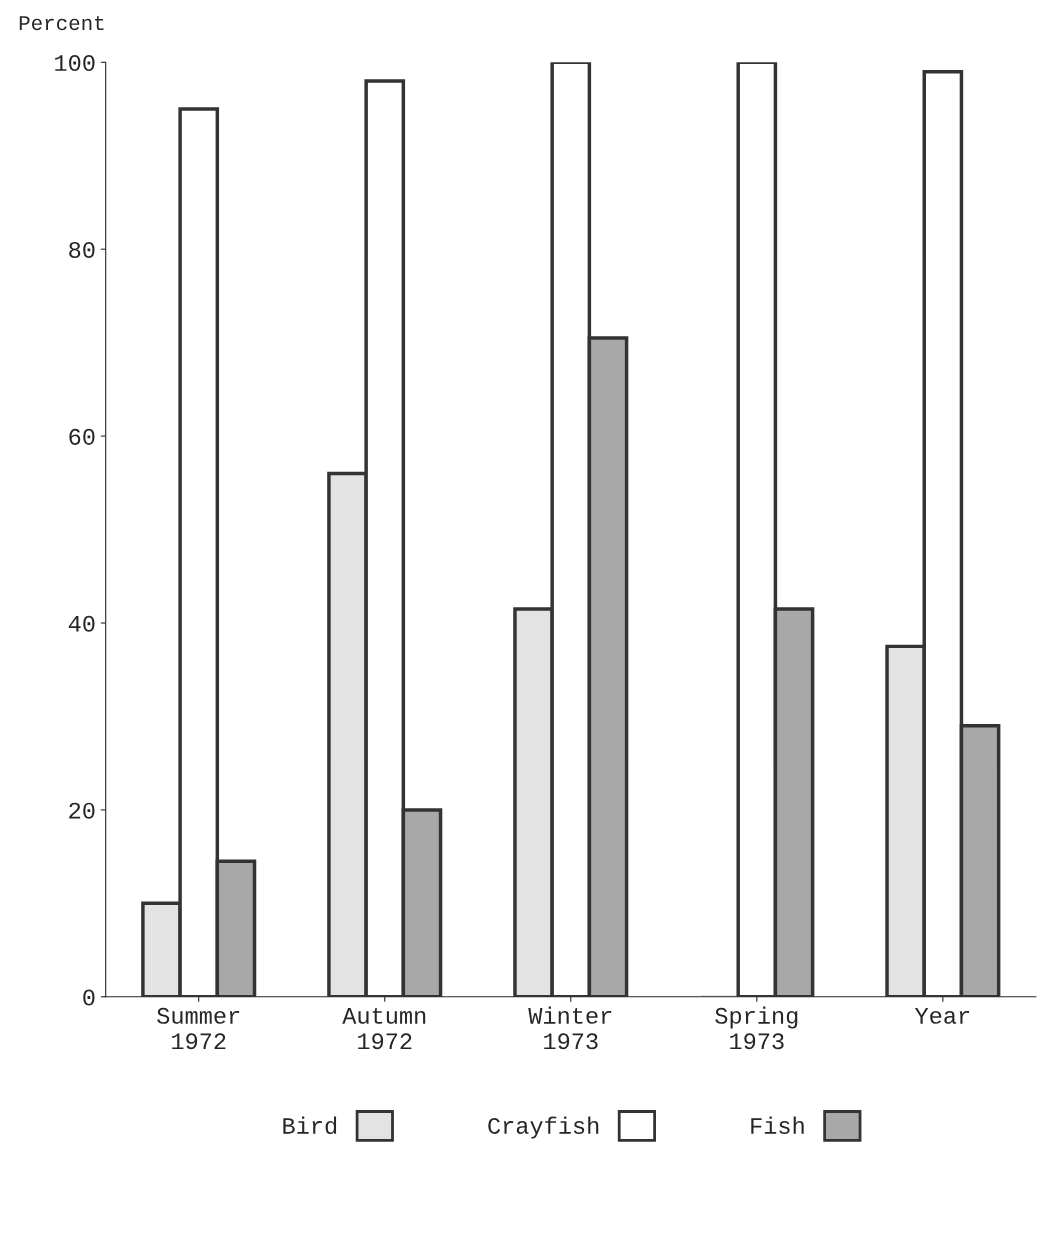 The height and width of the screenshot is (1246, 1057). Describe the element at coordinates (570, 1028) in the screenshot. I see `x-tick-label: Winter 1973` at that location.